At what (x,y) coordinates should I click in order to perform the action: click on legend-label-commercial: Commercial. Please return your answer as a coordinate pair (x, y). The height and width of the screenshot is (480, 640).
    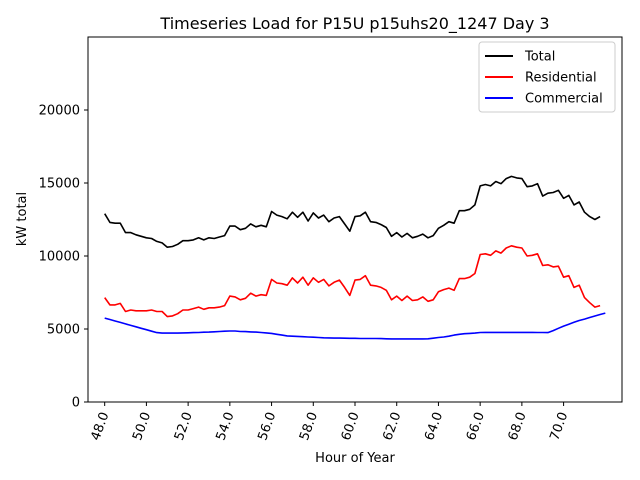
    Looking at the image, I should click on (564, 99).